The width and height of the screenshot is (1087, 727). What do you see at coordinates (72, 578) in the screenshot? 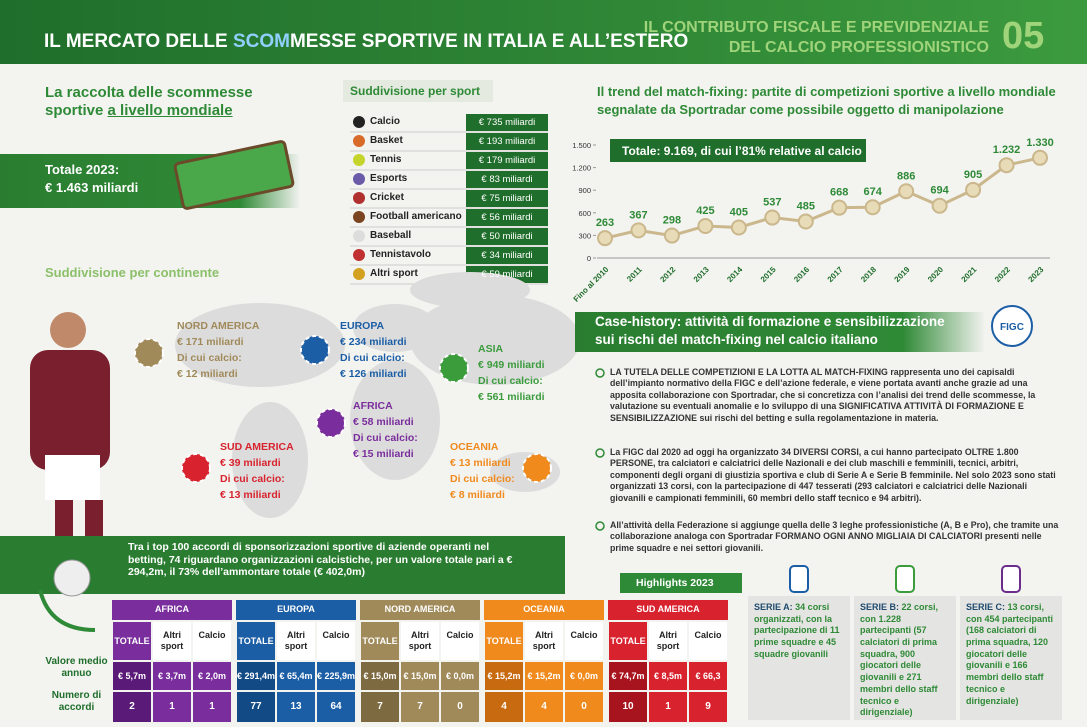
I see `ball` at bounding box center [72, 578].